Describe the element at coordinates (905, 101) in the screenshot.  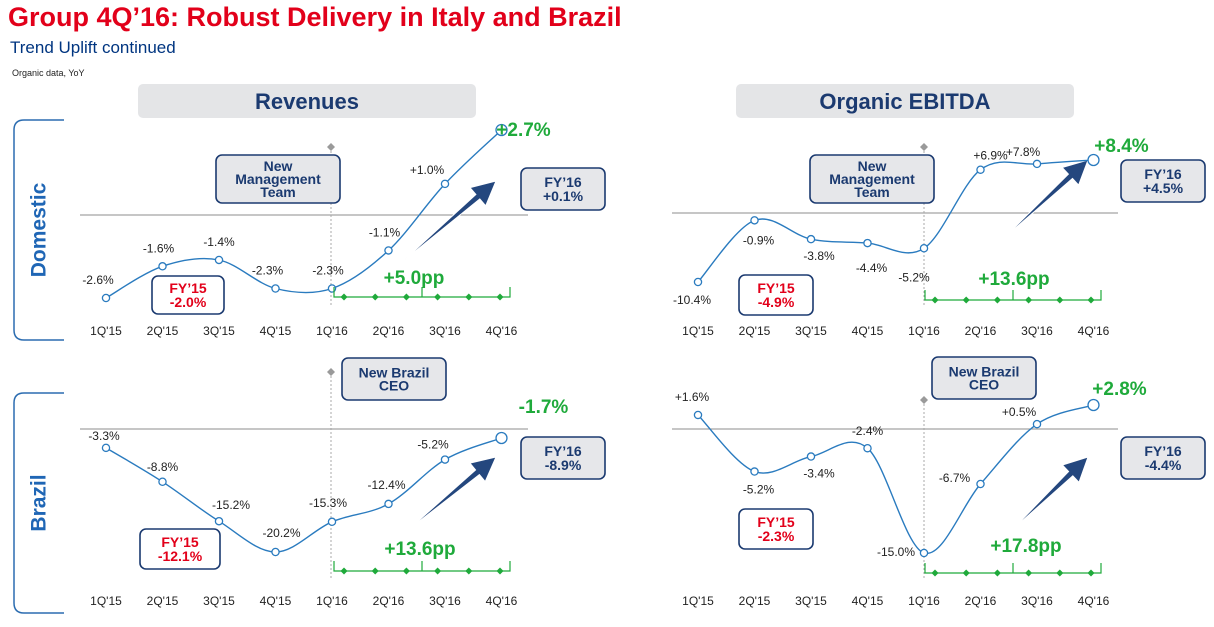
I see `ebitda-header` at that location.